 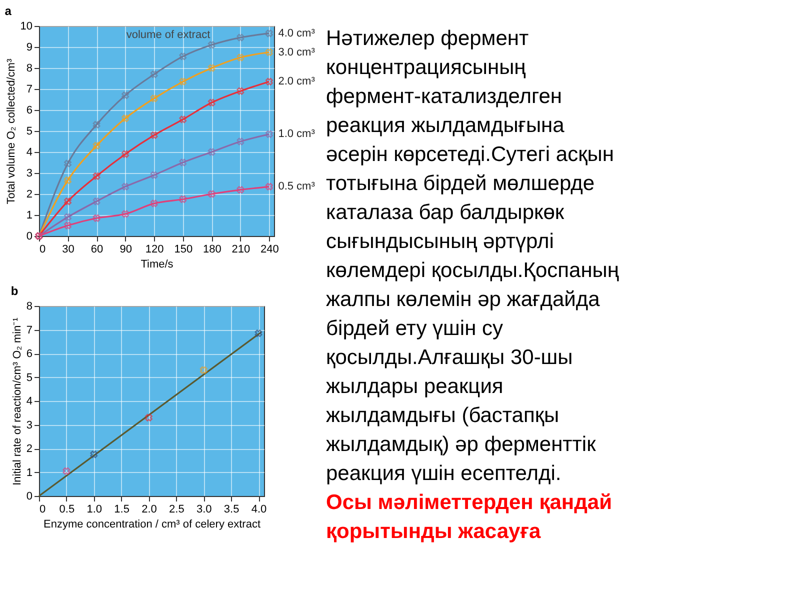 I want to click on series-label: 4.0 cm³, so click(x=297, y=33).